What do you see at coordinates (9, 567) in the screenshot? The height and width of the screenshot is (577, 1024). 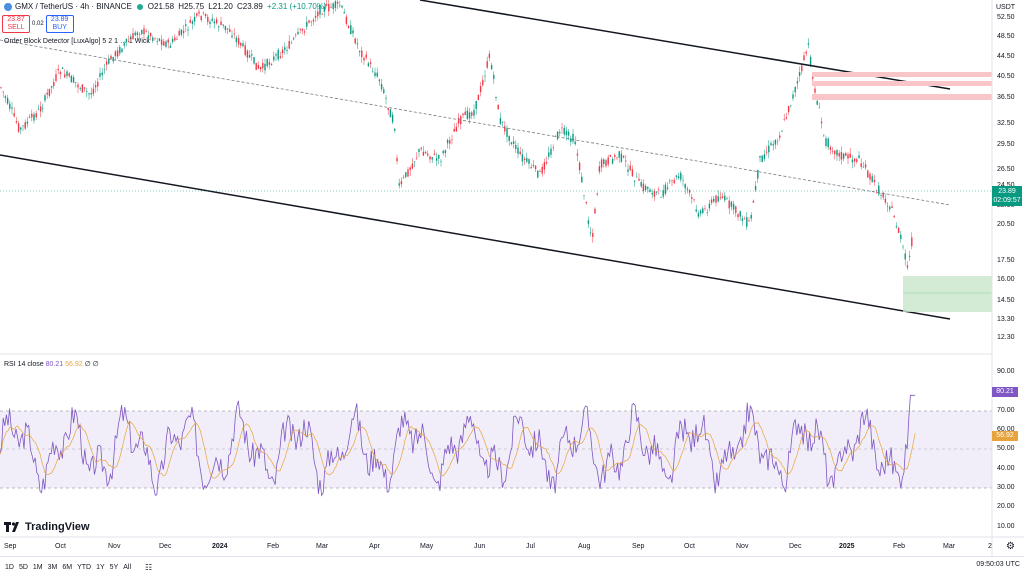 I see `timeframe-1d: 1D` at bounding box center [9, 567].